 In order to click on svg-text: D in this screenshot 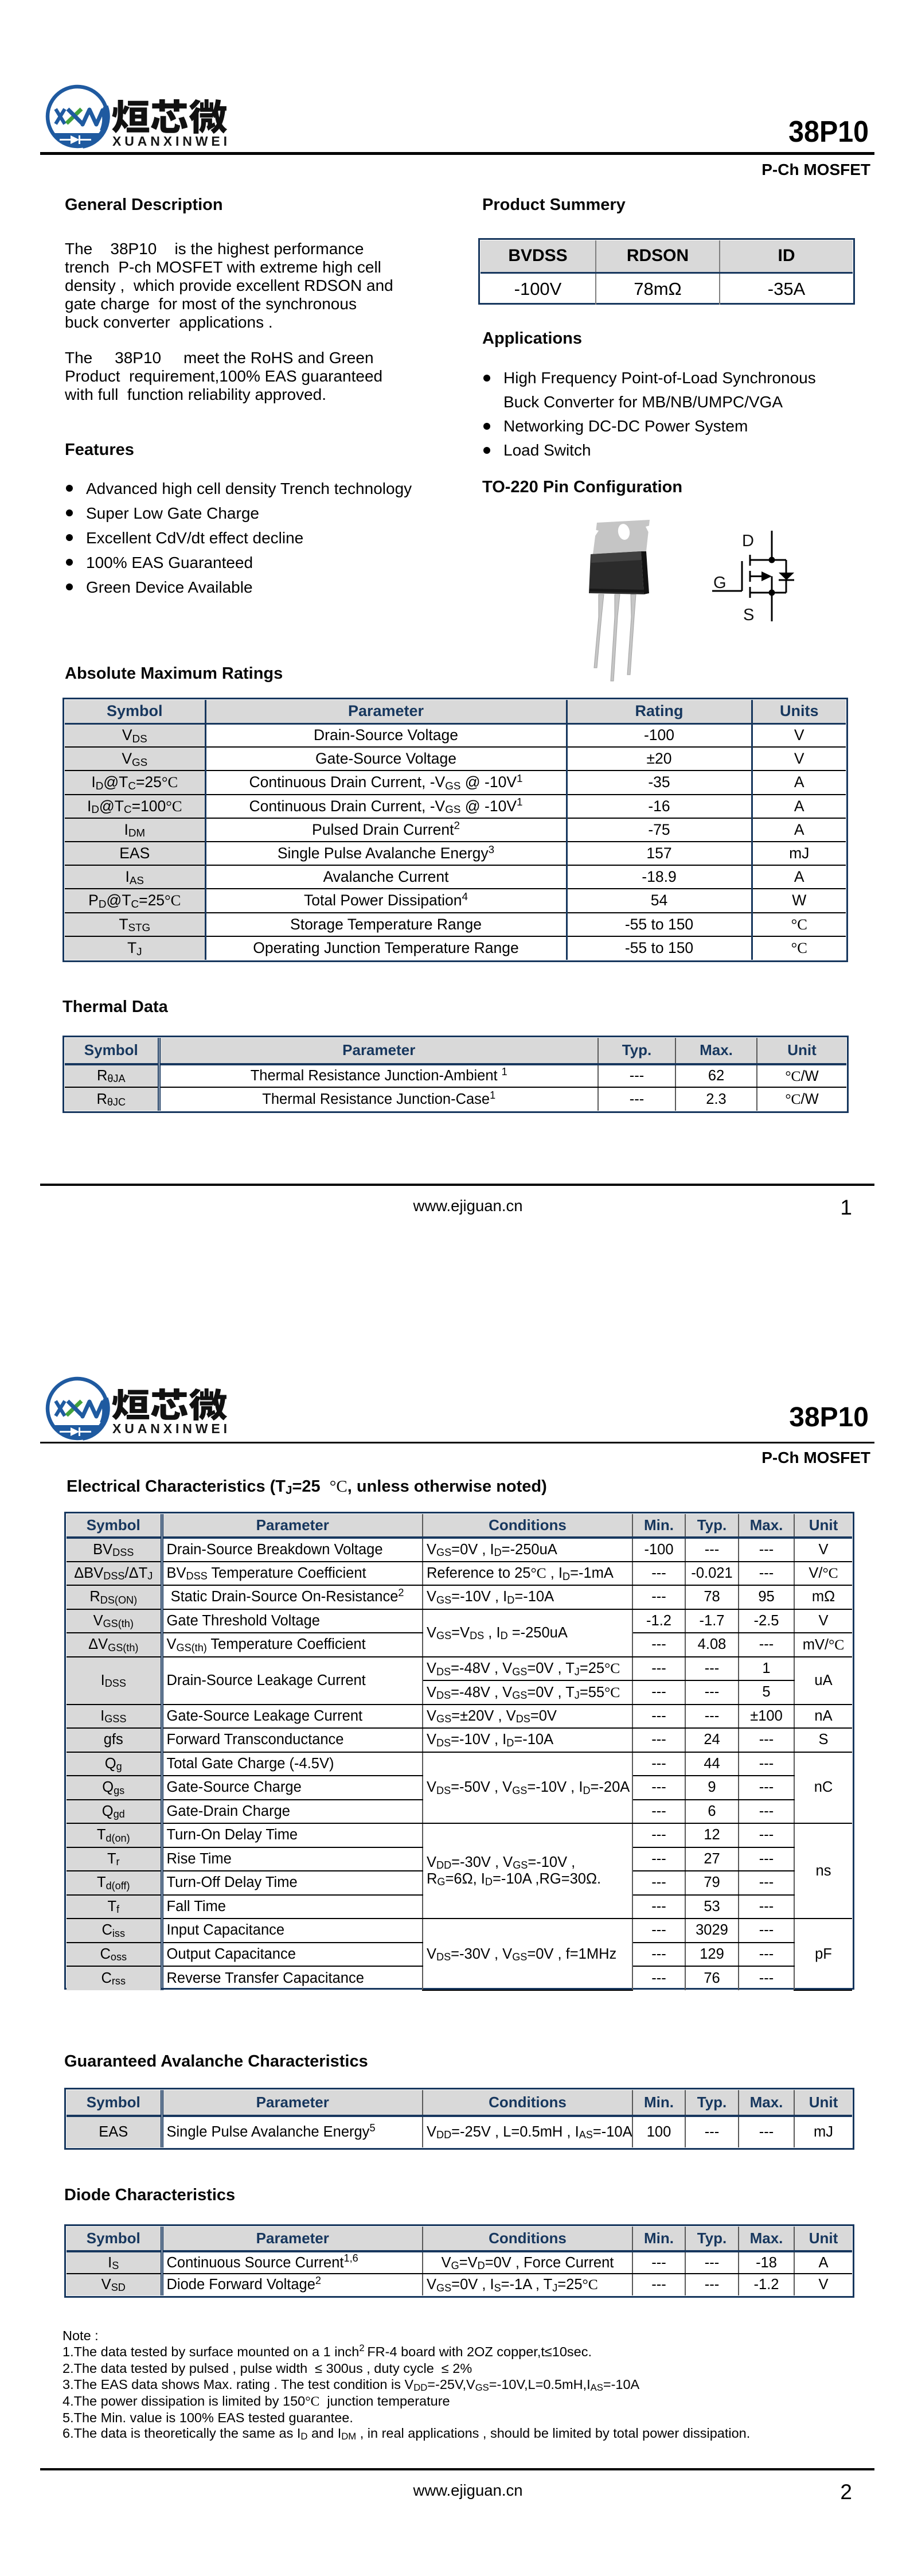, I will do `click(748, 541)`.